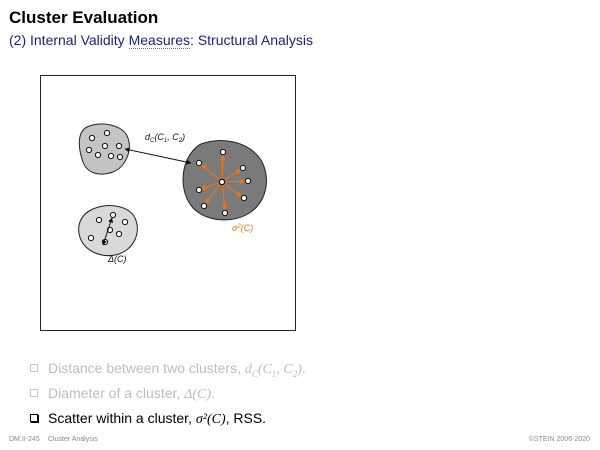  Describe the element at coordinates (246, 418) in the screenshot. I see `bullet-tail: , RSS.` at that location.